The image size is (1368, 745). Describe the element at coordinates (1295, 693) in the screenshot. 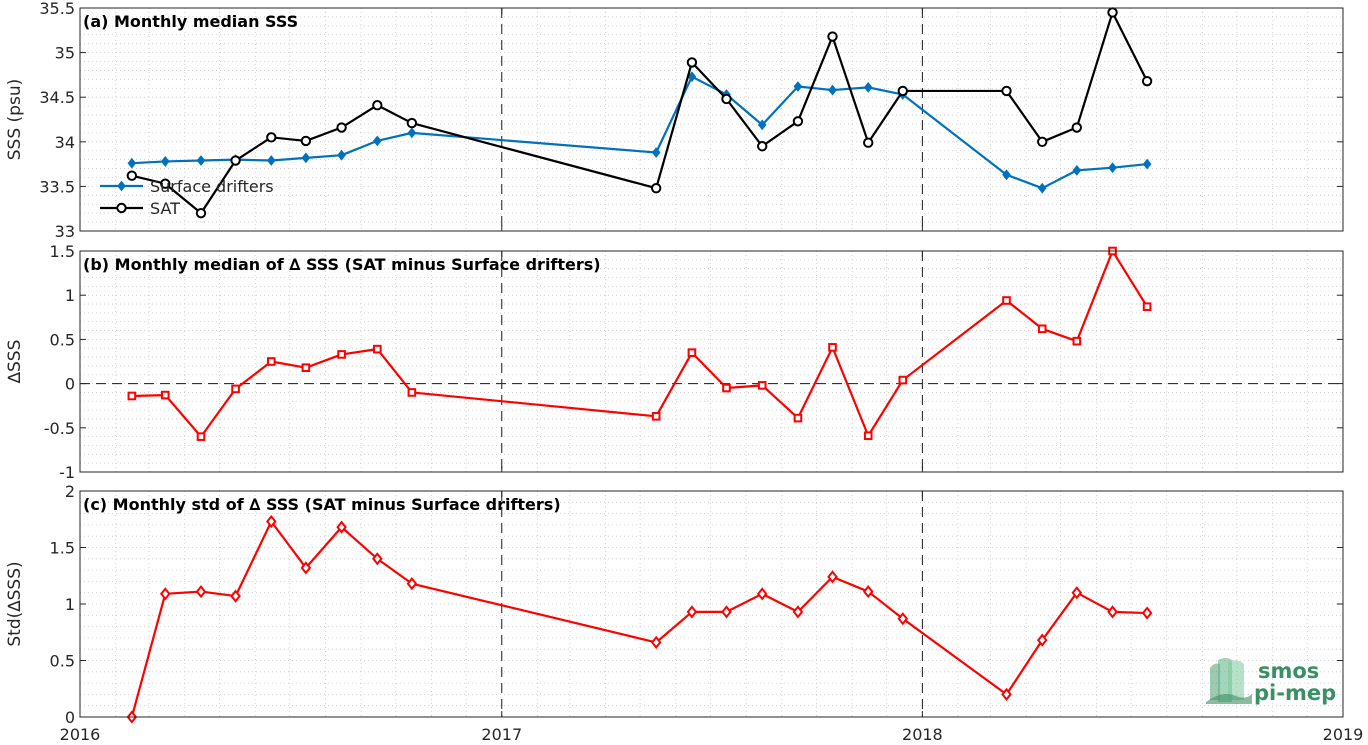

I see `logo-line2: pi-mep` at that location.